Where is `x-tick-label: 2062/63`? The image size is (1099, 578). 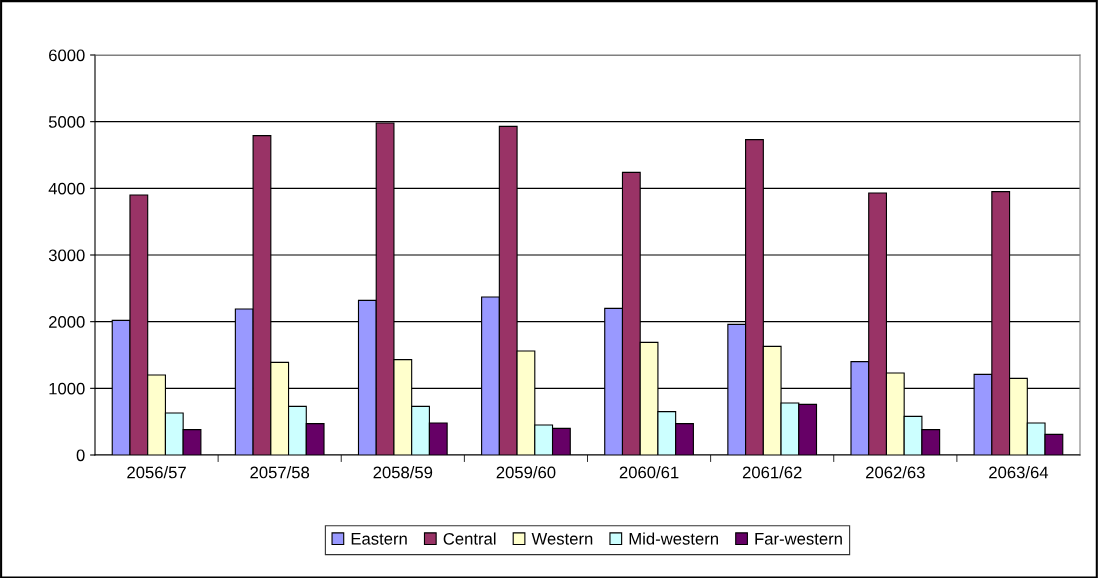 x-tick-label: 2062/63 is located at coordinates (895, 472).